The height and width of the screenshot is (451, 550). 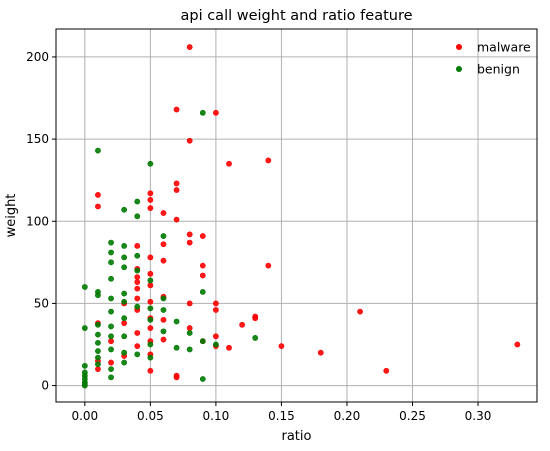 I want to click on y-axis-label: weight, so click(x=11, y=216).